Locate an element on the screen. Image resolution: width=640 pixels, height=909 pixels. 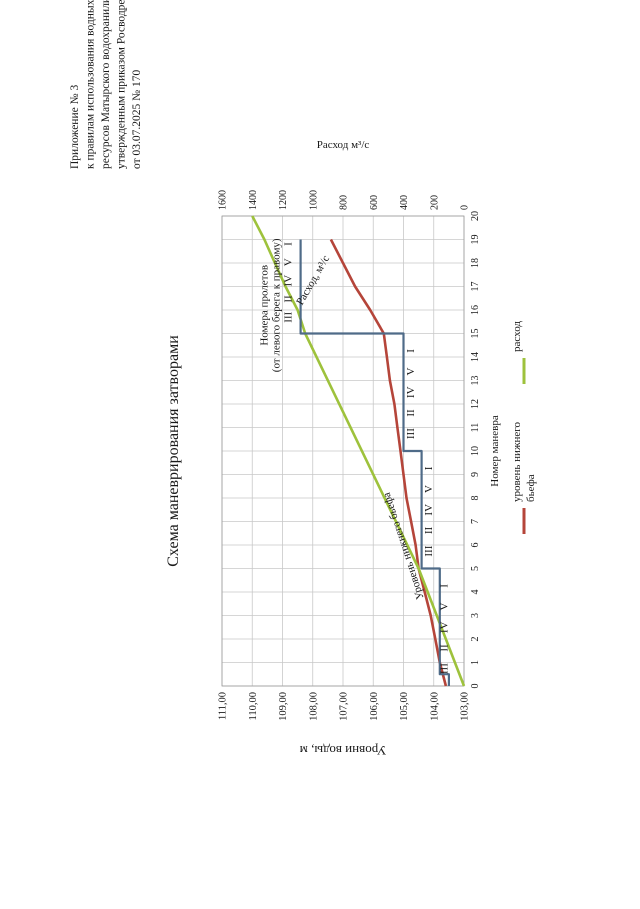
header-line: Приложение № 3 is located at coordinates (75, 127).